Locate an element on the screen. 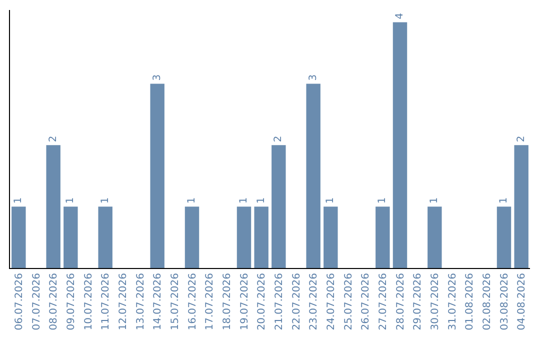  x-tick-label: 02.08.2026 is located at coordinates (487, 301).